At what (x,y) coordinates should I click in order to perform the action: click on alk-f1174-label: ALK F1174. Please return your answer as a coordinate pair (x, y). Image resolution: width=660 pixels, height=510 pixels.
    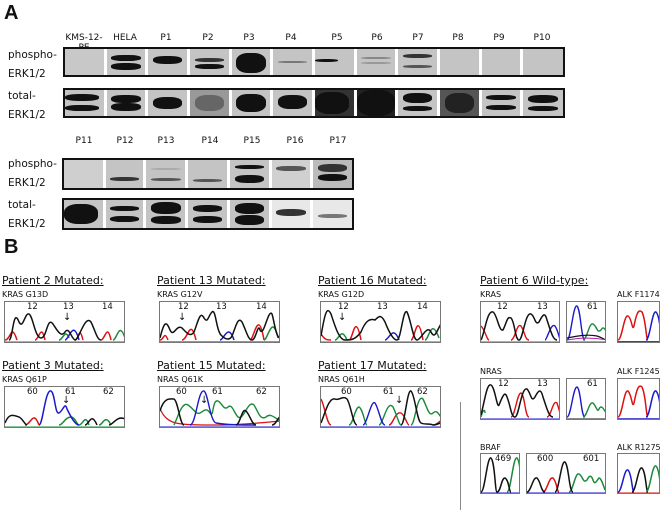
    Looking at the image, I should click on (638, 294).